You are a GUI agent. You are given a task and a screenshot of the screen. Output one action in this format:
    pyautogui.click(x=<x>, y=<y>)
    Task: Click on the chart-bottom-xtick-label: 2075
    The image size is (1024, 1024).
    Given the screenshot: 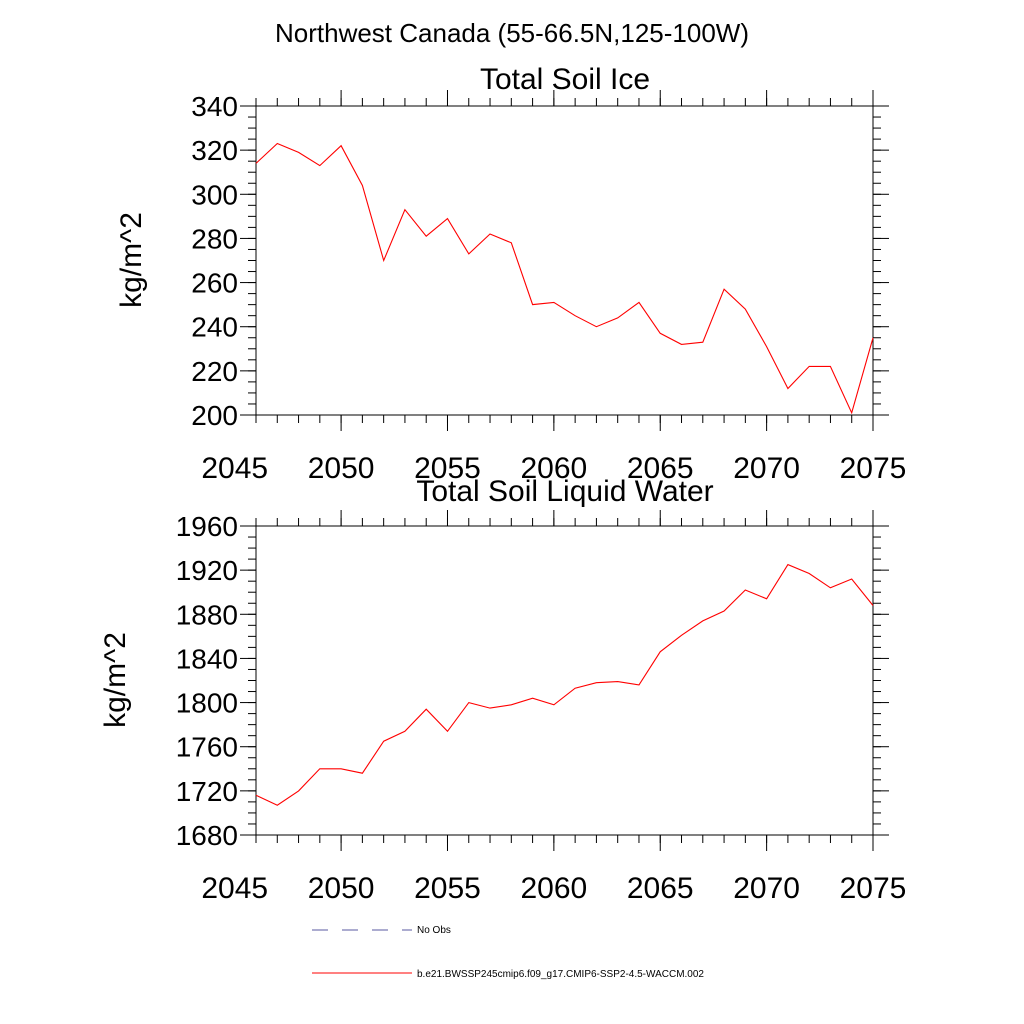 What is the action you would take?
    pyautogui.click(x=873, y=888)
    